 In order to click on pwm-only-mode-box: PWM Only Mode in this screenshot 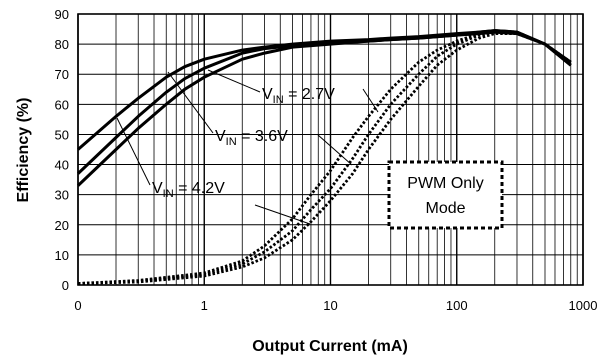, I will do `click(445, 195)`.